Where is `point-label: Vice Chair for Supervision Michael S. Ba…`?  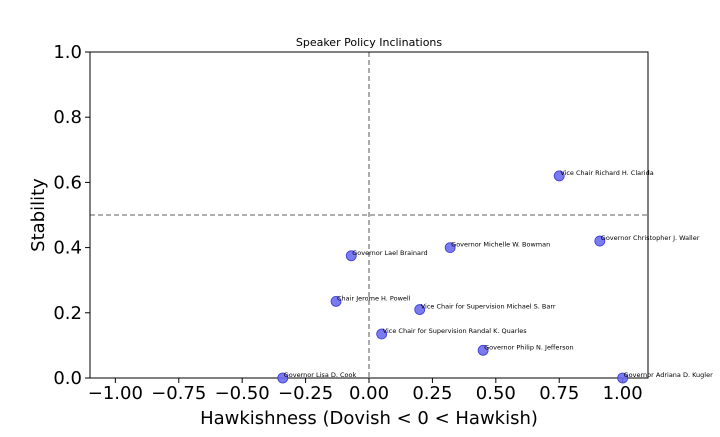 point-label: Vice Chair for Supervision Michael S. Ba… is located at coordinates (488, 307).